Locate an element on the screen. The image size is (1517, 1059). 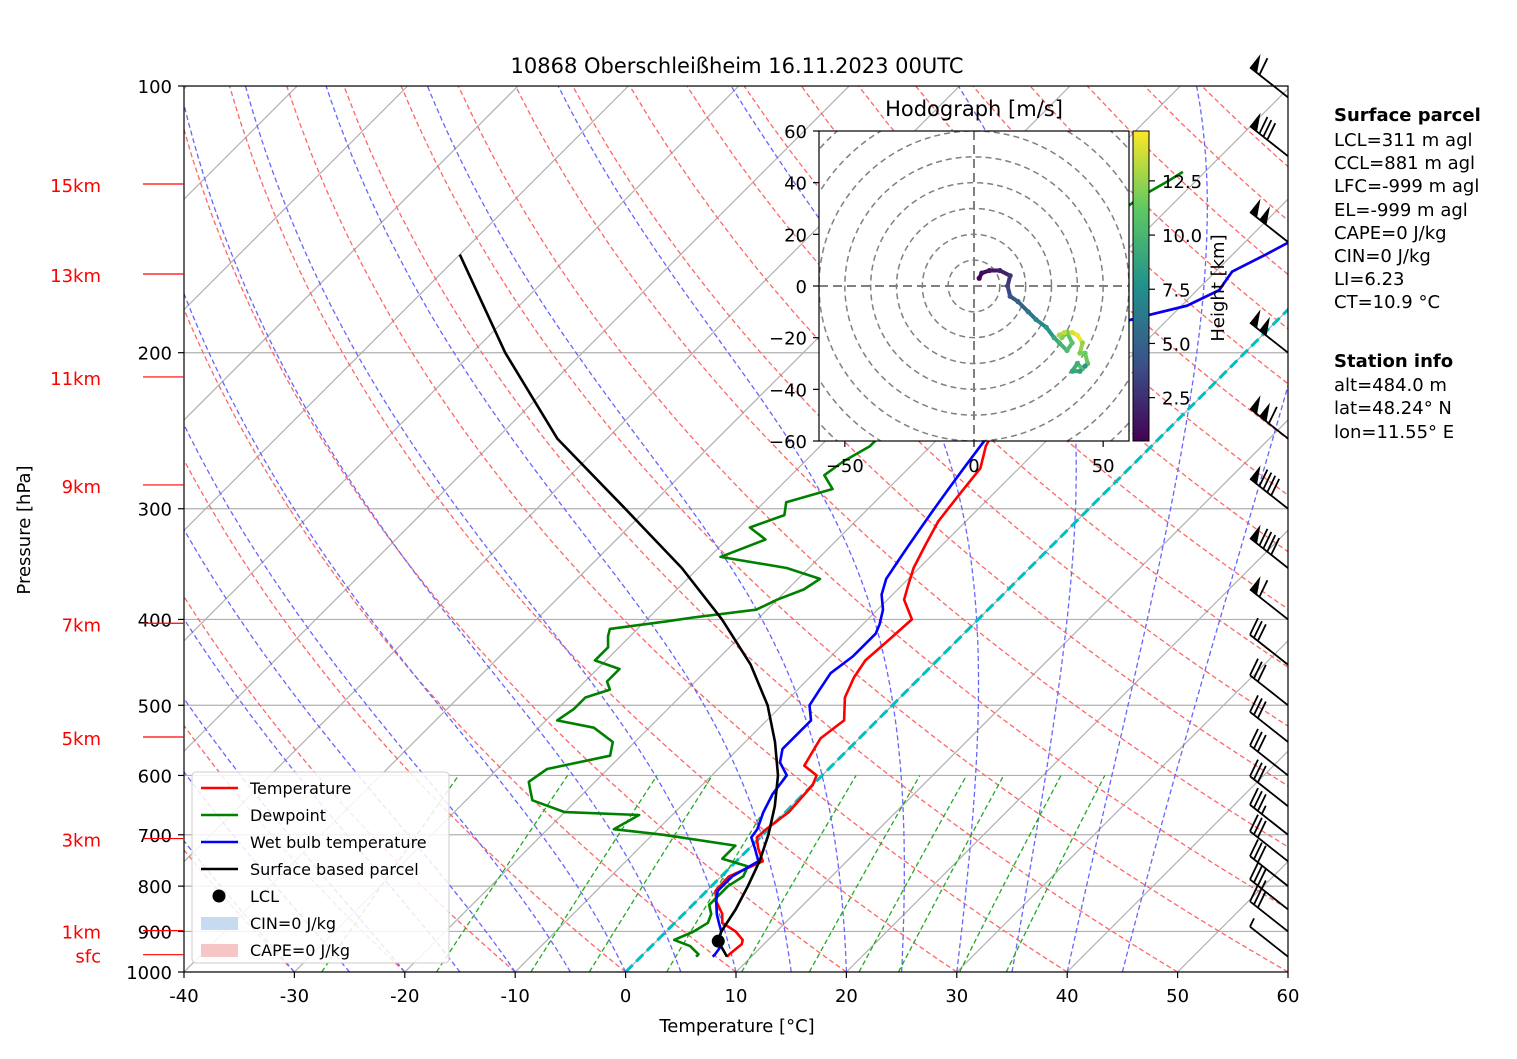
lcl-marker is located at coordinates (718, 941).